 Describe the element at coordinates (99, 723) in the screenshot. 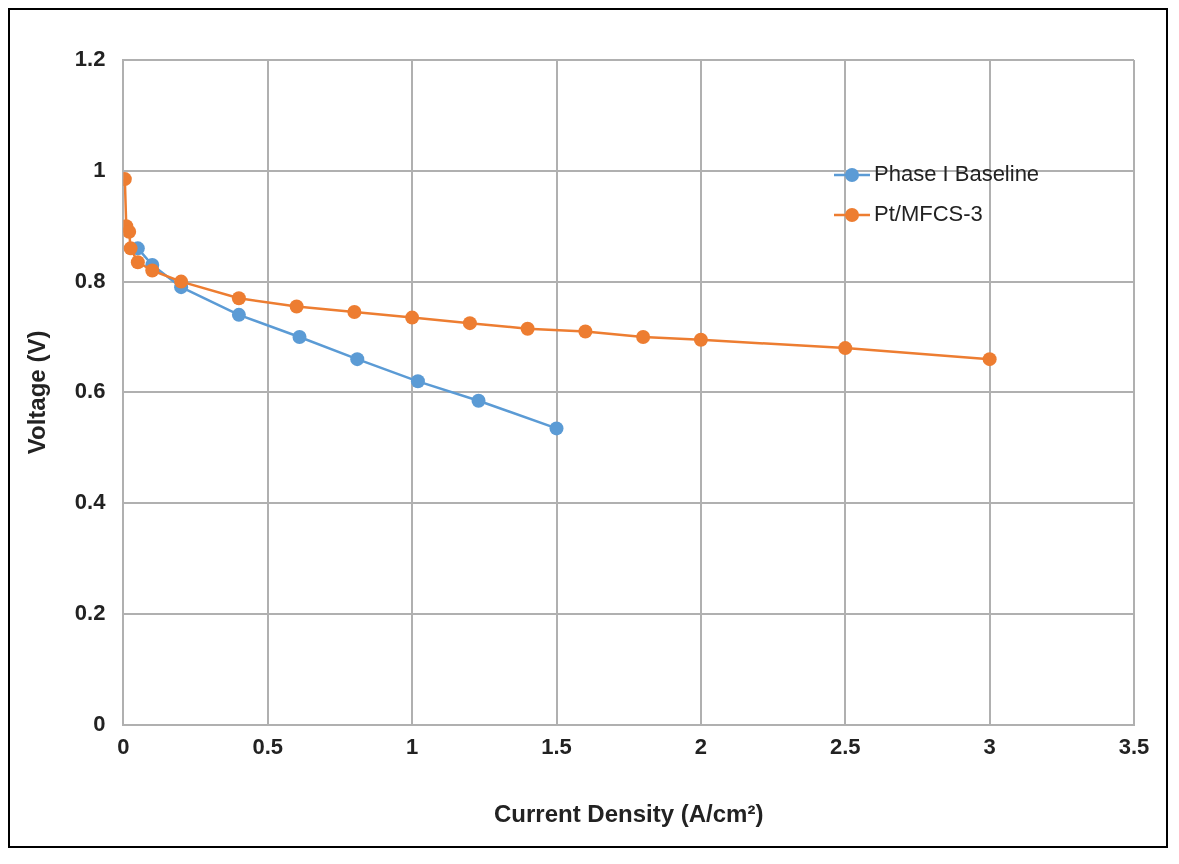

I see `y-tick-label: 0` at that location.